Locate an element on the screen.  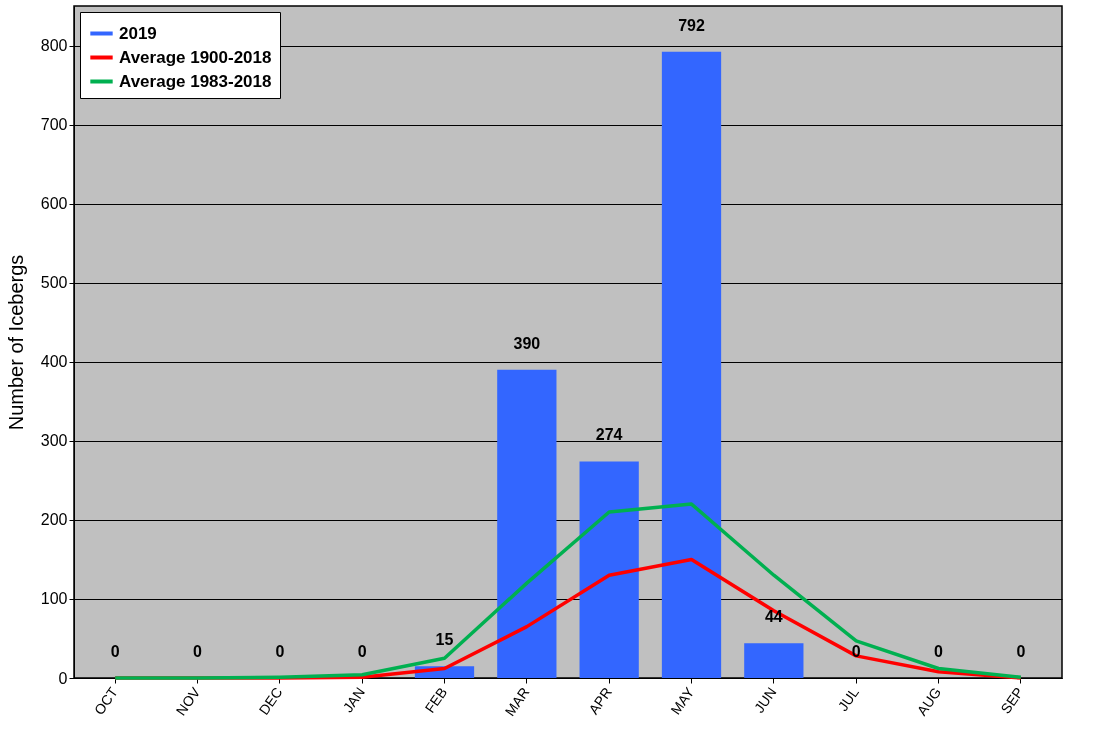
y-tick-label: 300 is located at coordinates (54, 441).